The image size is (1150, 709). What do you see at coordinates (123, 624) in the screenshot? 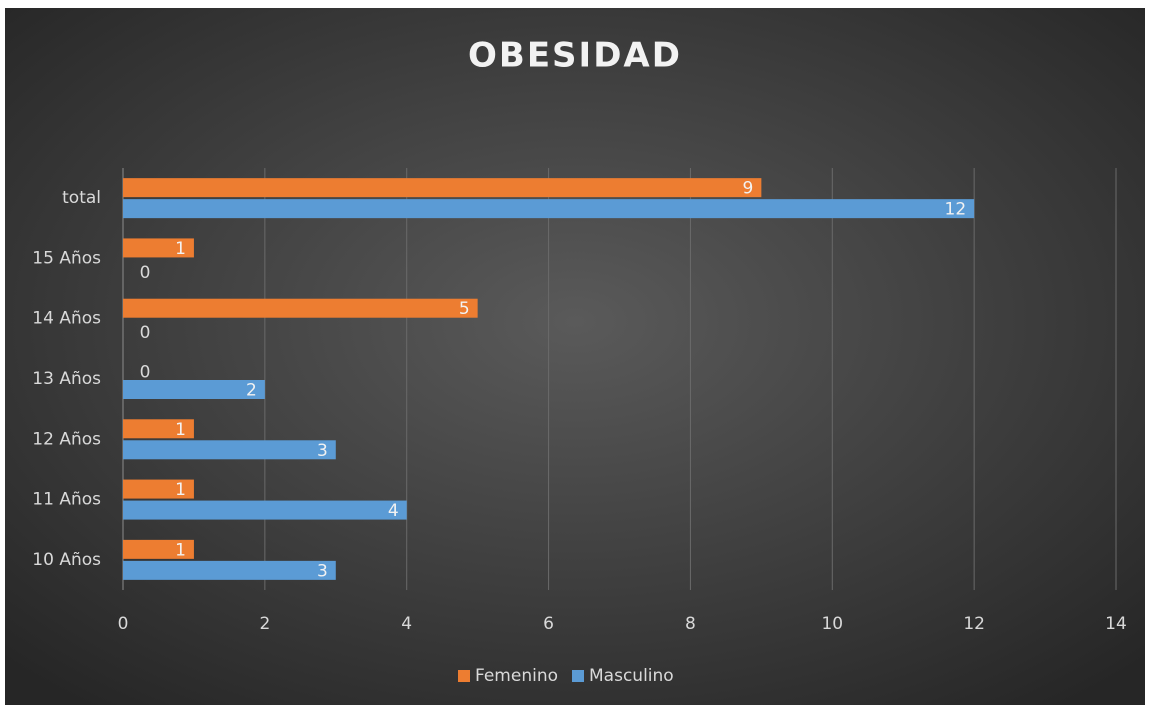
I see `x-tick-label: 0` at bounding box center [123, 624].